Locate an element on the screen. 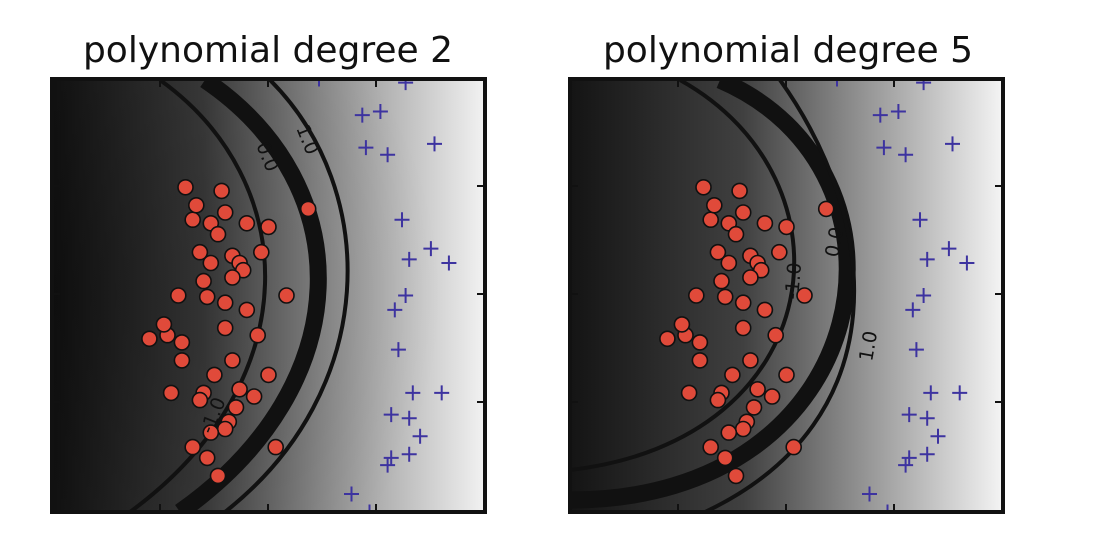  contour-zero is located at coordinates (251, 295).